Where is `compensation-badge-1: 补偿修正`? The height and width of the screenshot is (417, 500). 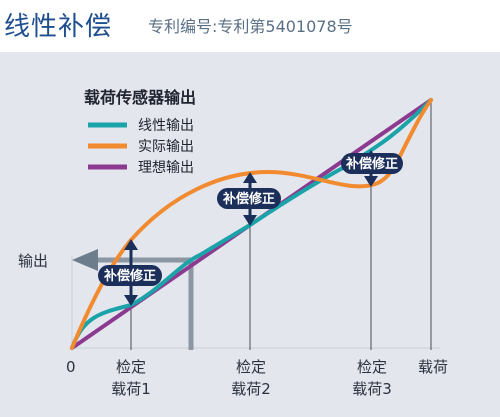
compensation-badge-1: 补偿修正 is located at coordinates (130, 275).